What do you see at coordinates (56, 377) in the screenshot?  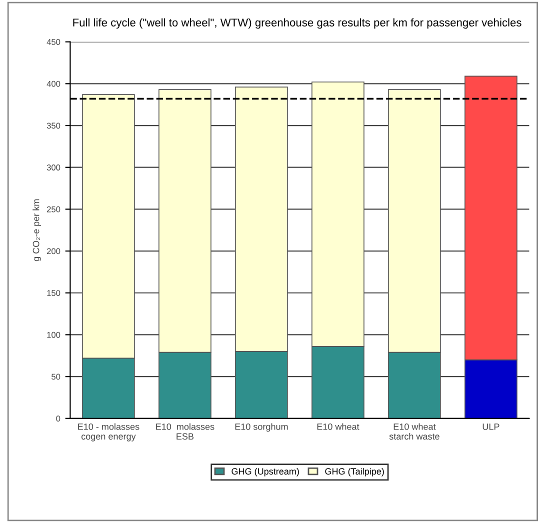 I see `y-tick-label: 50` at bounding box center [56, 377].